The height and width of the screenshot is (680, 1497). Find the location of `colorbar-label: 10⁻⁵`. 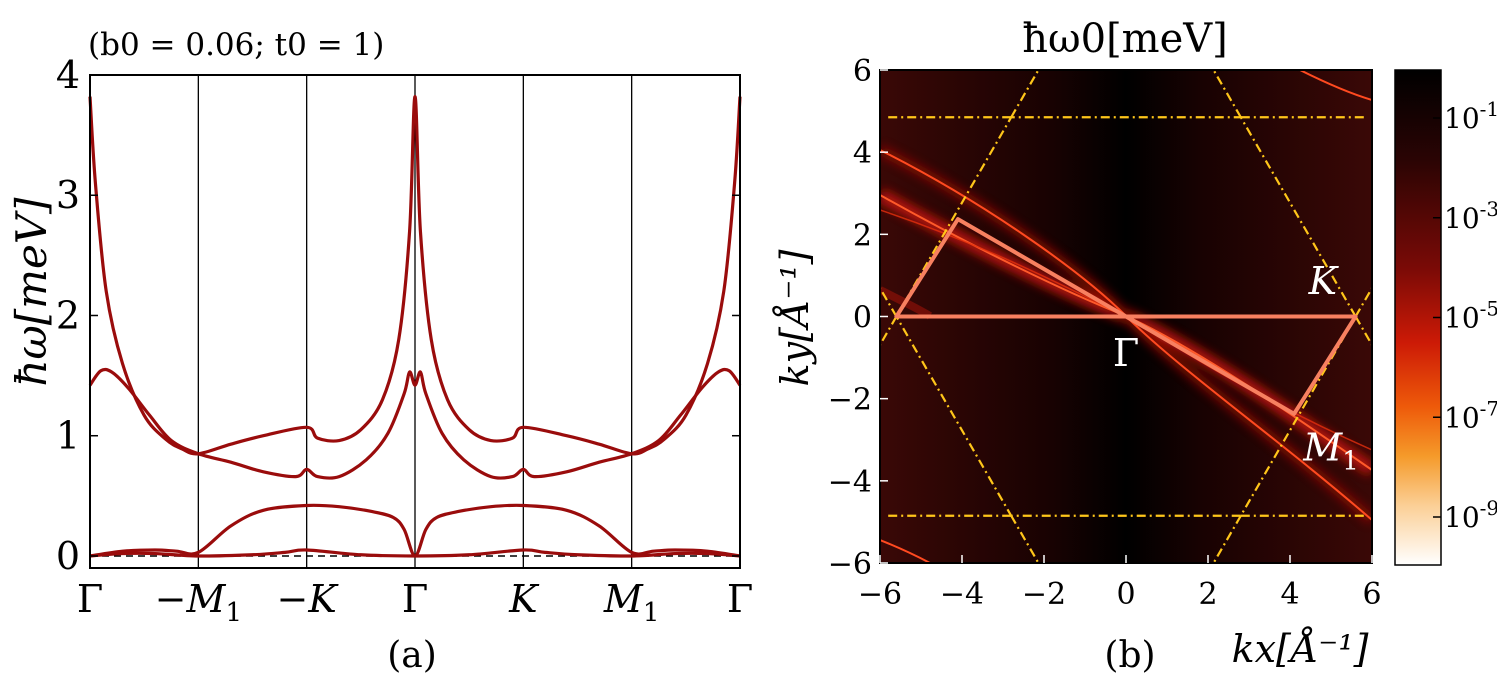

colorbar-label: 10⁻⁵ is located at coordinates (1470, 316).